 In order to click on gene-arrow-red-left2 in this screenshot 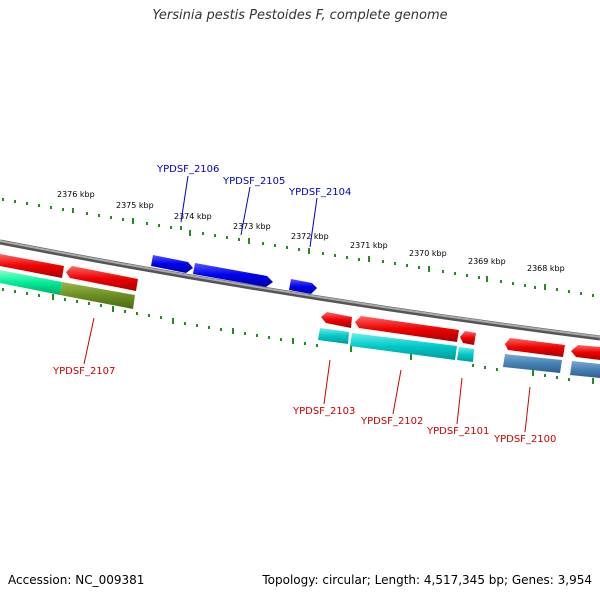, I will do `click(102, 278)`.